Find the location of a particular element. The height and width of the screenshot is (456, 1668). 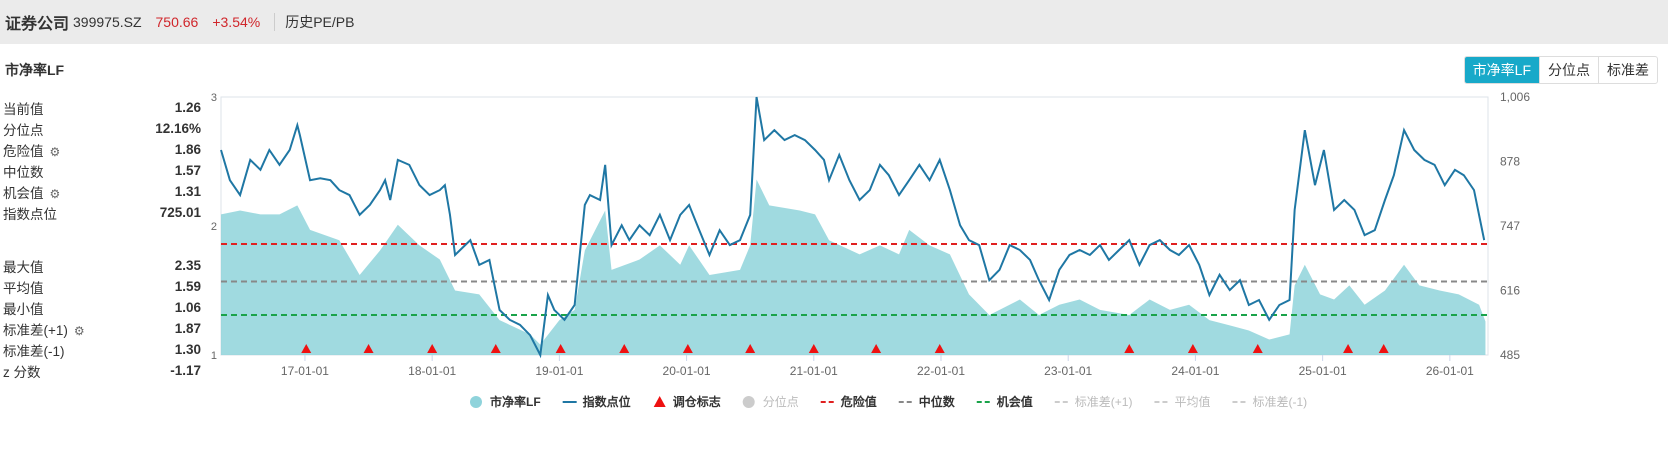

x-tick-label: 23-01-01 is located at coordinates (1068, 371).